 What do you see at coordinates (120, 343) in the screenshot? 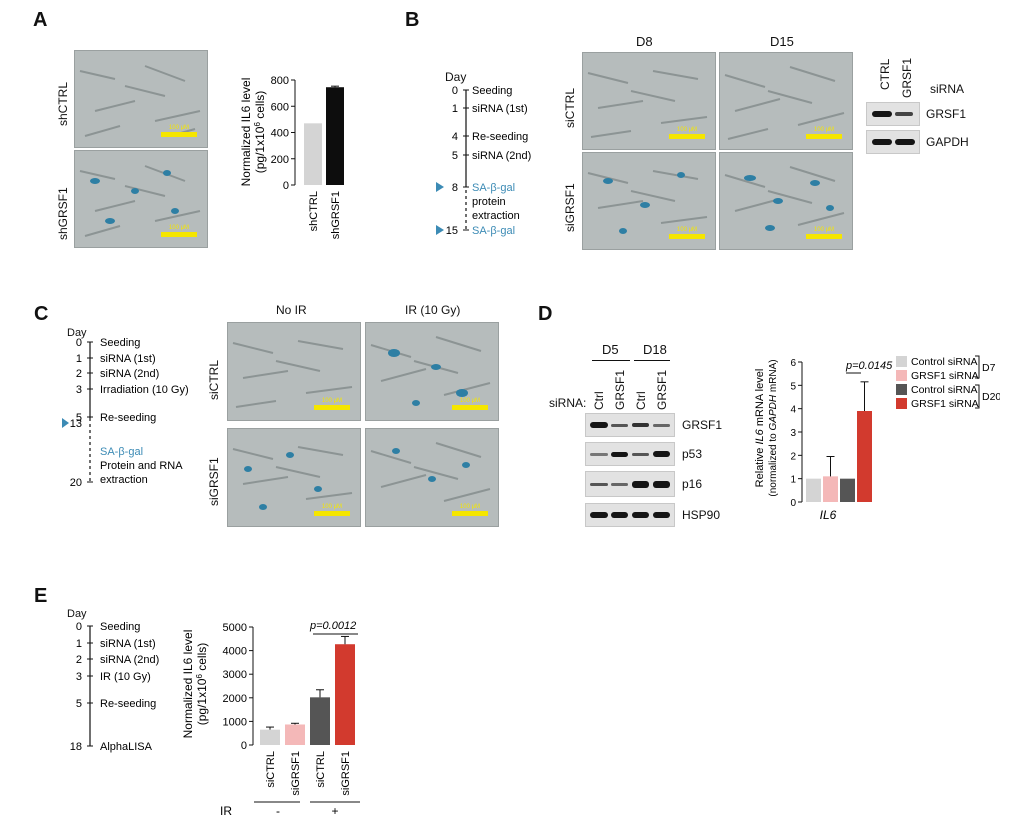
I see `tl-event: Seeding` at bounding box center [120, 343].